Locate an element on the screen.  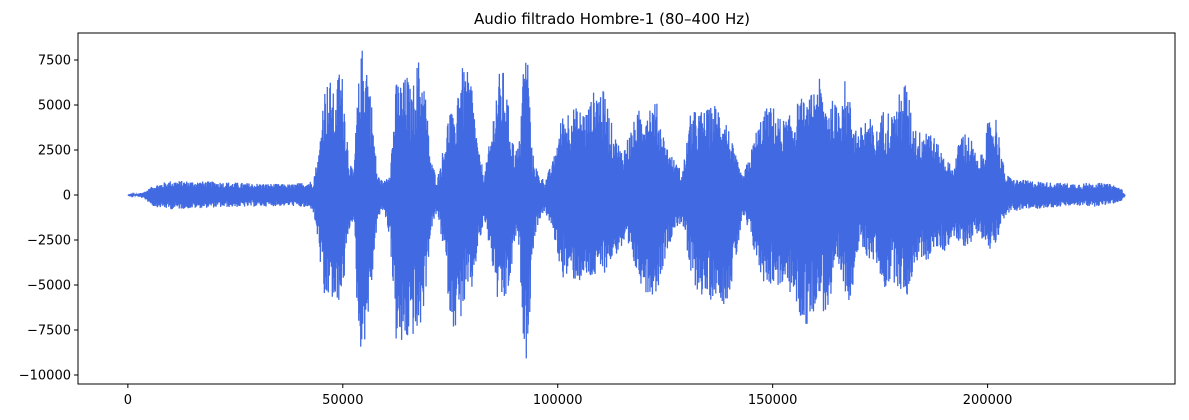
y-tick-label: −10000 is located at coordinates (45, 376).